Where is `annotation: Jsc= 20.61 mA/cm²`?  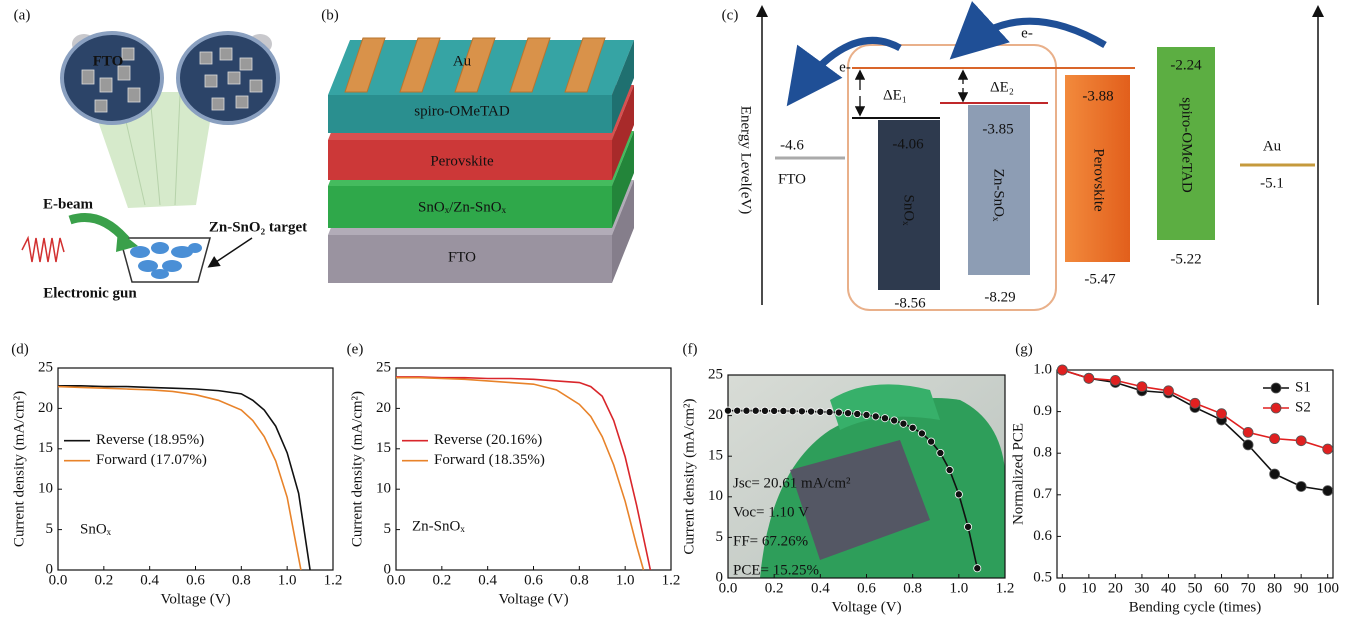 annotation: Jsc= 20.61 mA/cm² is located at coordinates (792, 483).